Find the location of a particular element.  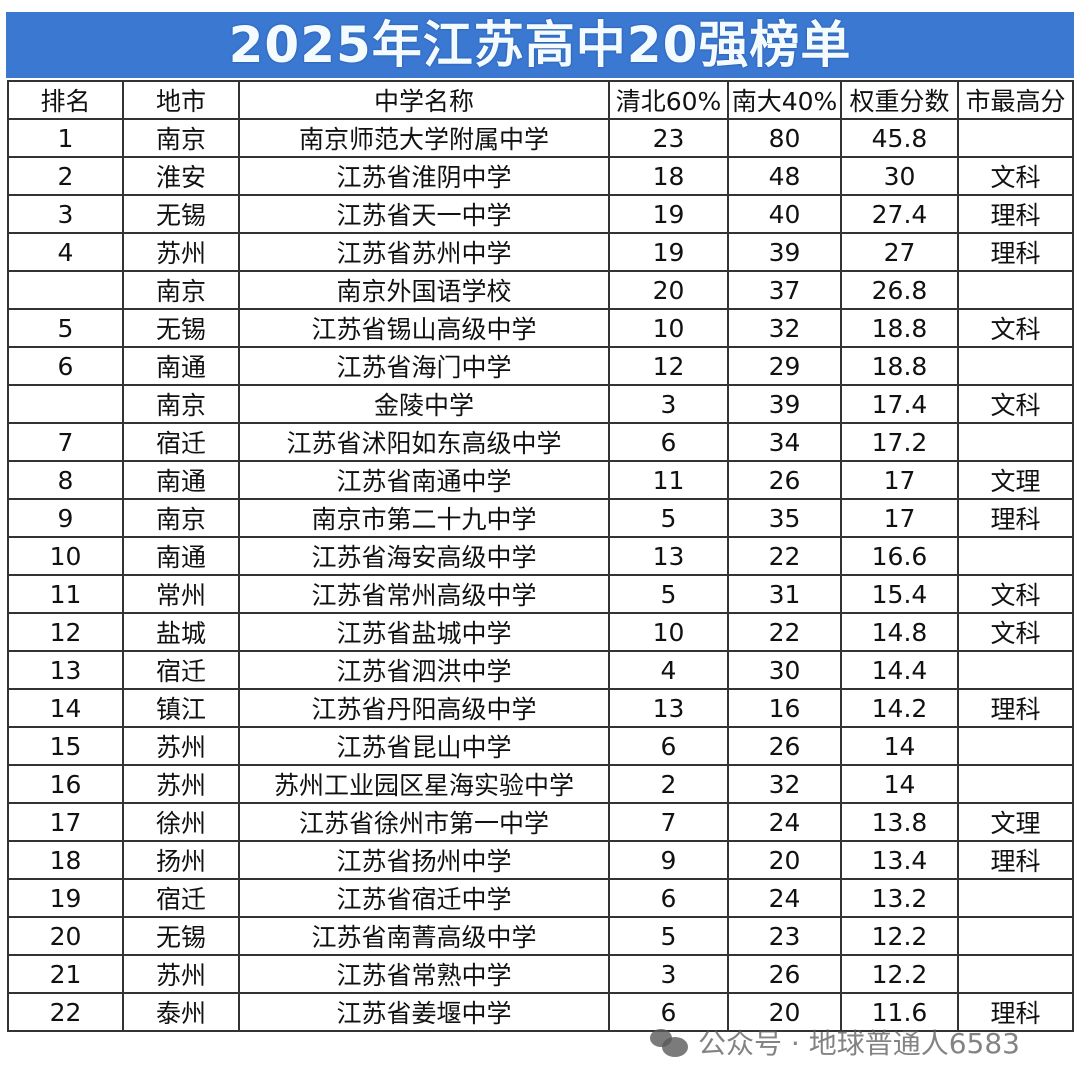

table-row: 22 泰州 江苏省姜堰中学 6 20 11.6 理科 is located at coordinates (540, 1012).